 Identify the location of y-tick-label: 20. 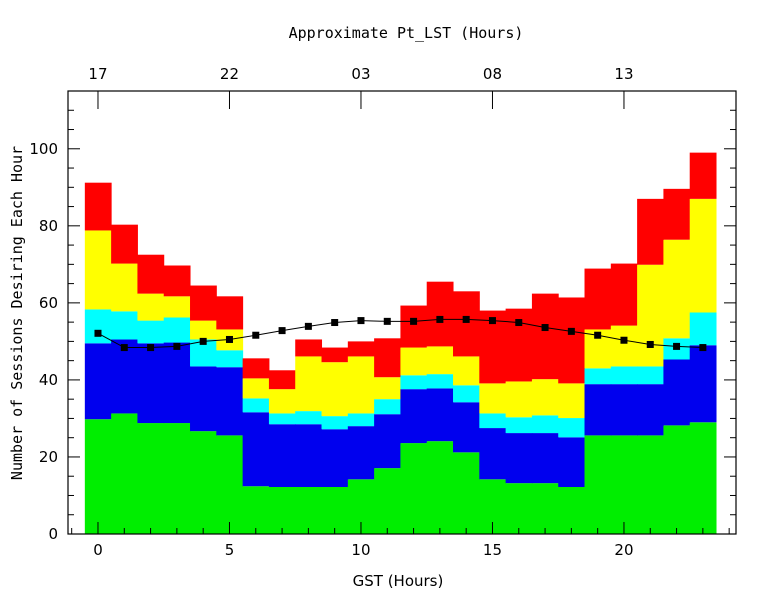
(48, 457).